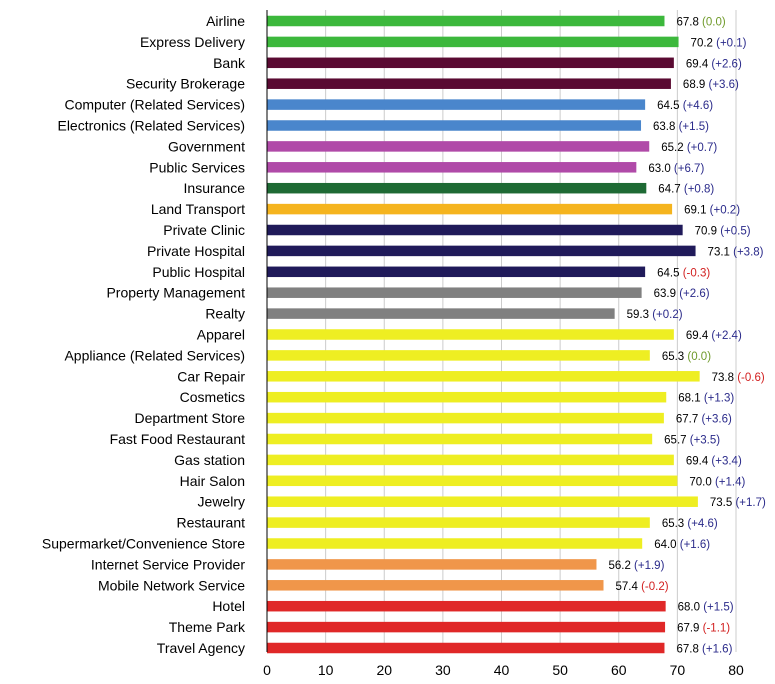 This screenshot has height=684, width=775. Describe the element at coordinates (154, 105) in the screenshot. I see `category-label: Computer (Related Services)` at that location.